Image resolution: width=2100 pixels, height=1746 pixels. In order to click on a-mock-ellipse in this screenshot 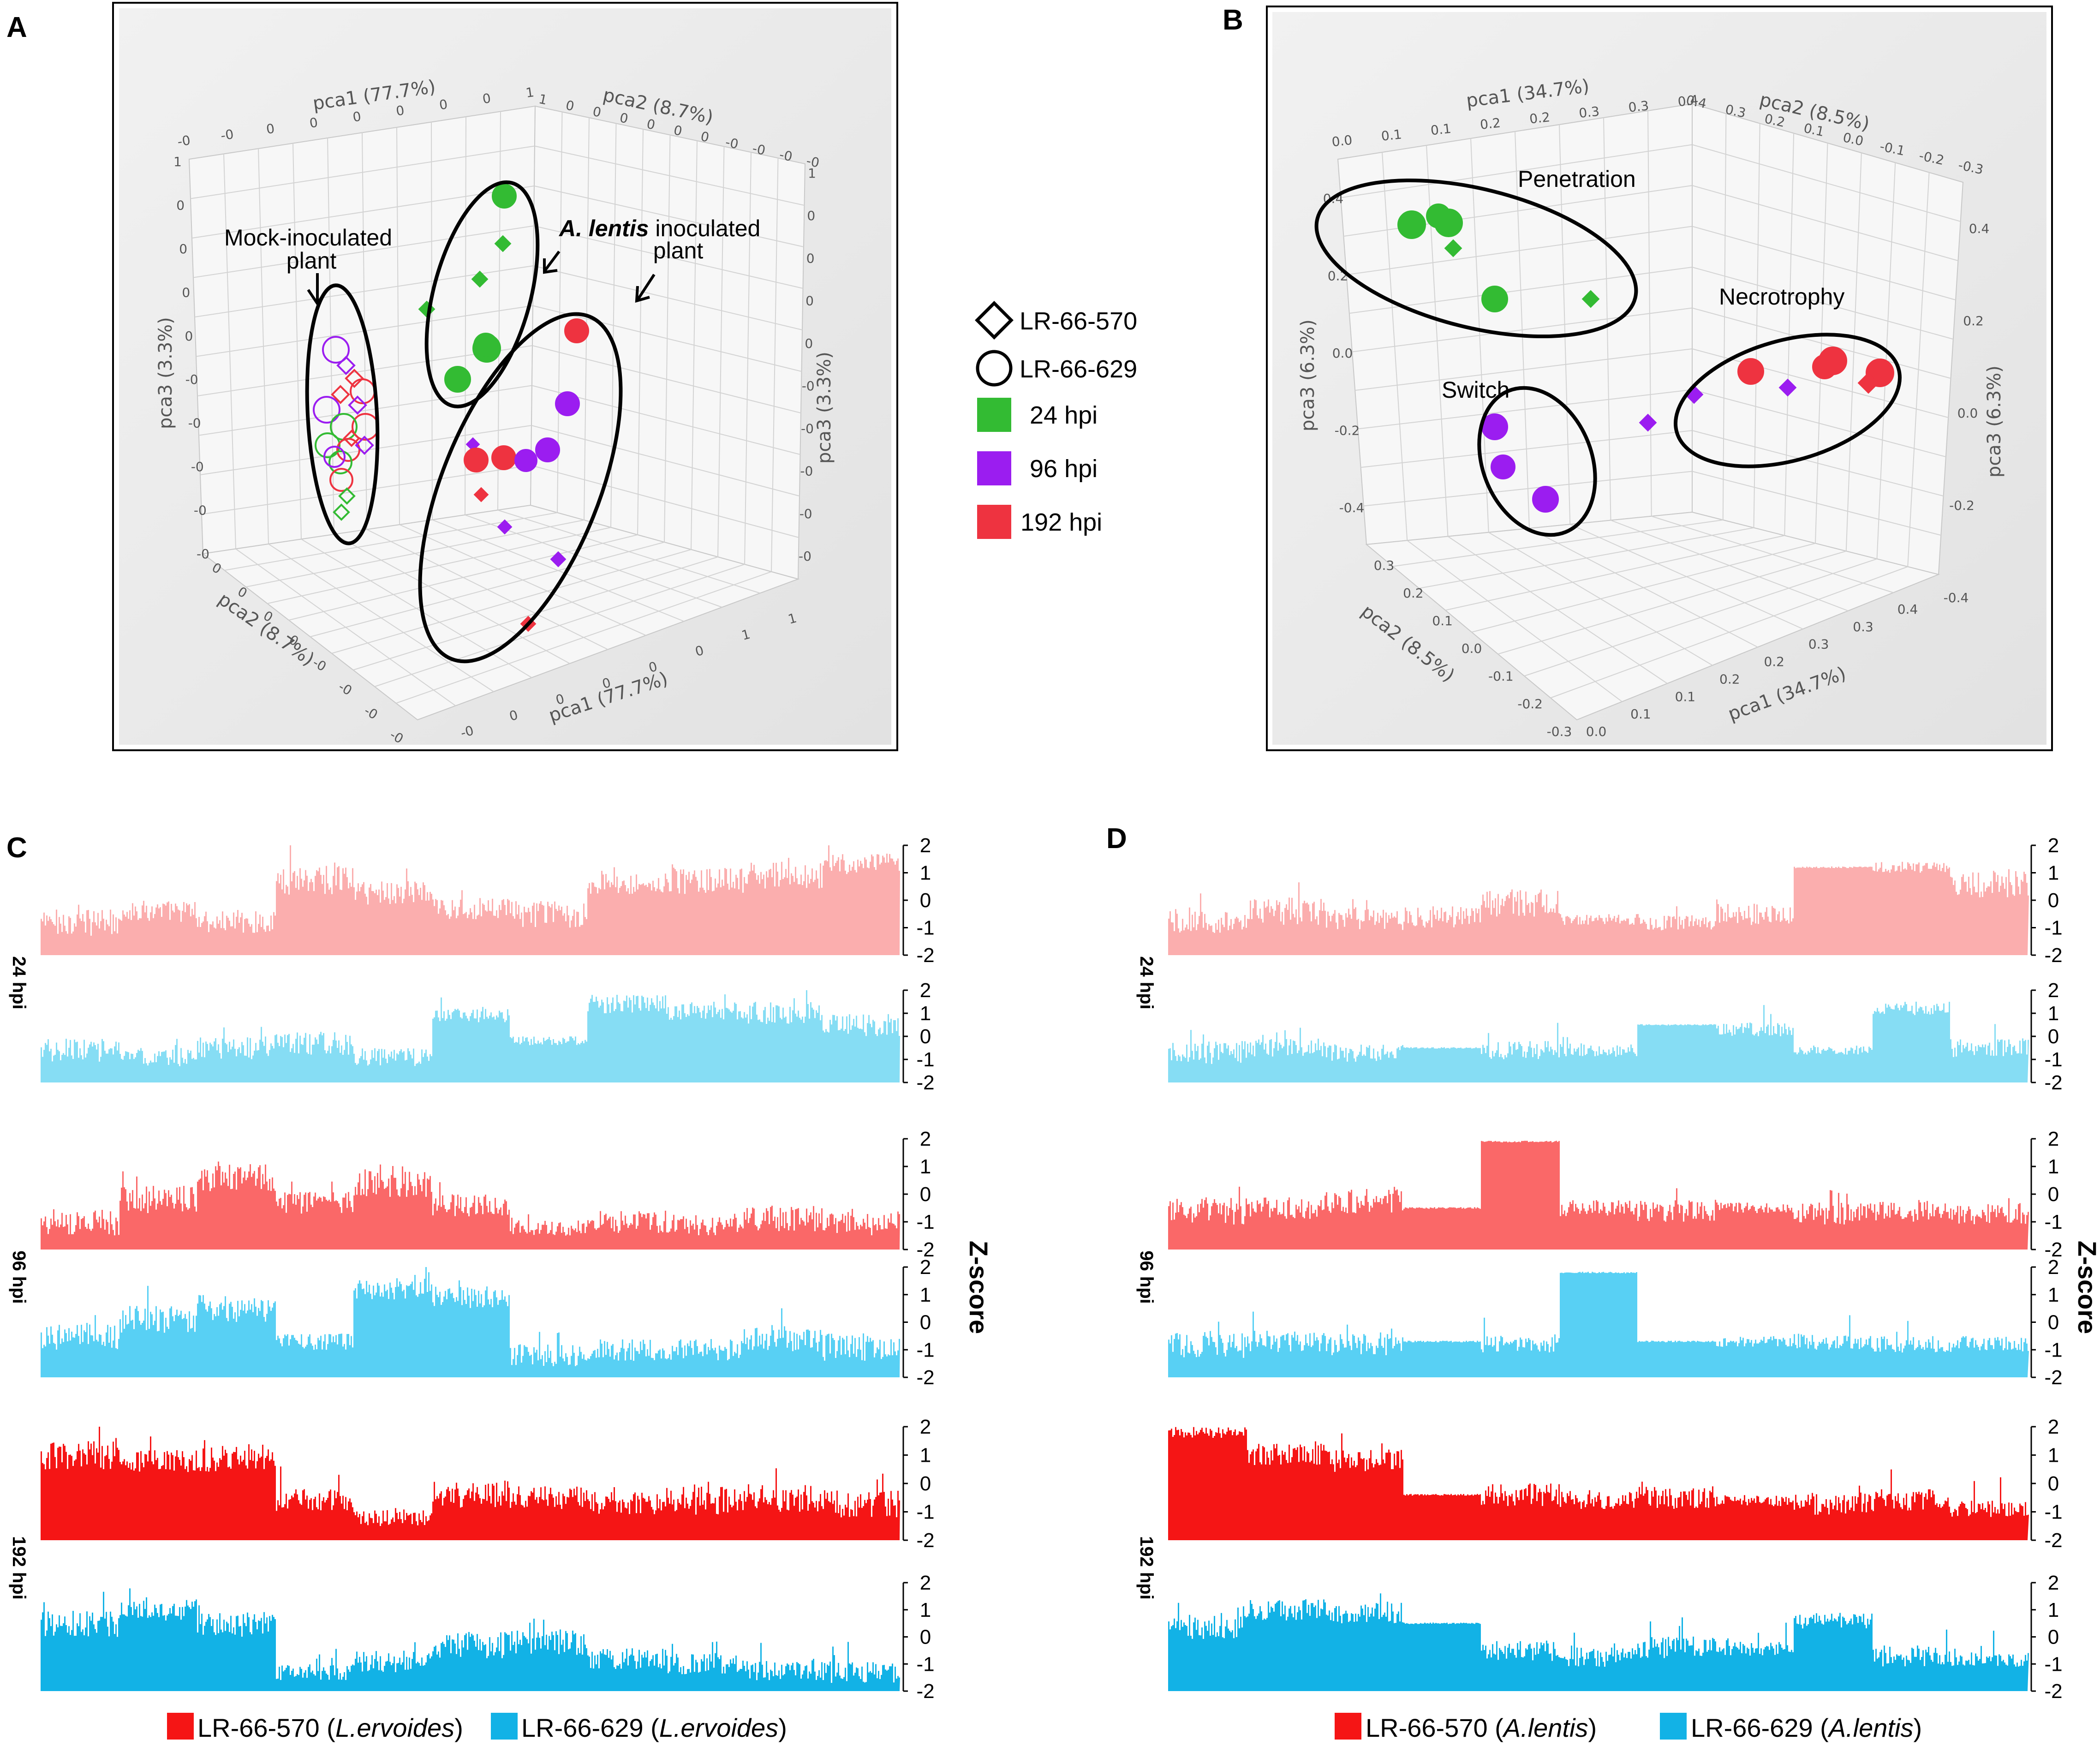, I will do `click(342, 414)`.